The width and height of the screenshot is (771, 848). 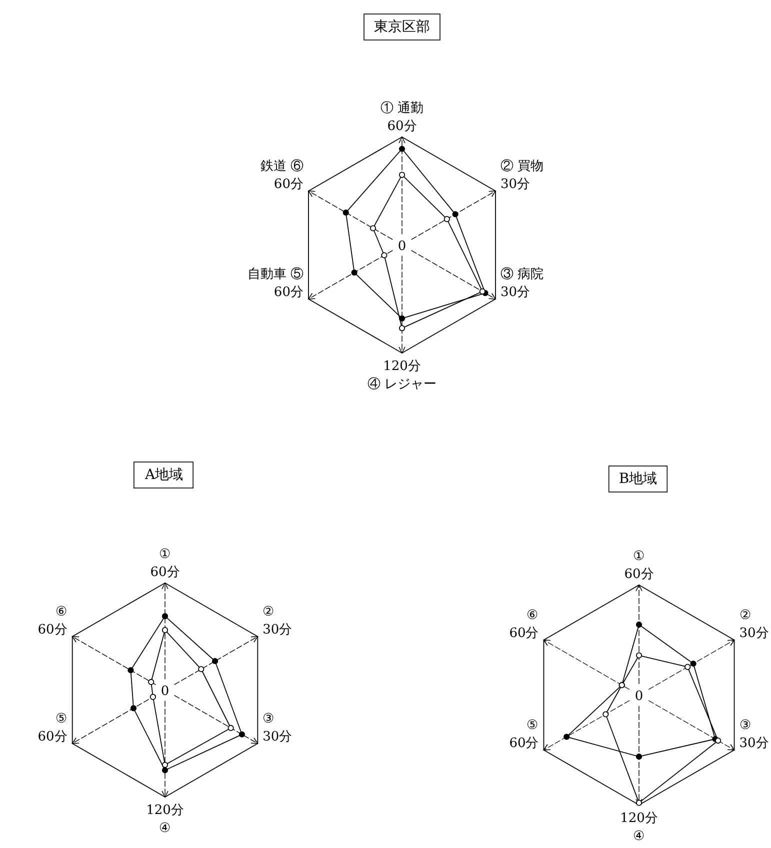 I want to click on chart-title: B地域, so click(x=638, y=479).